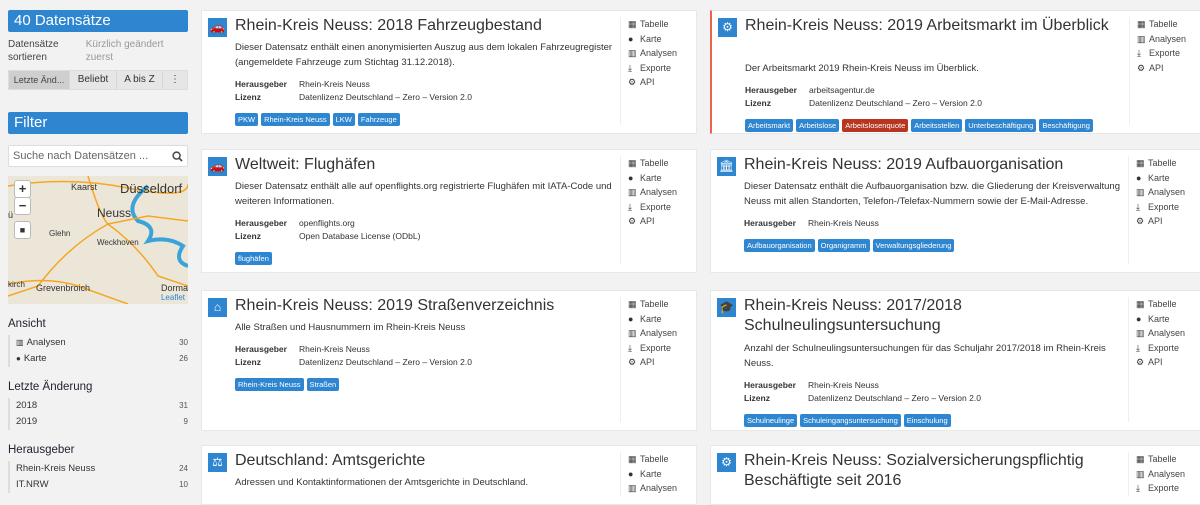  What do you see at coordinates (843, 245) in the screenshot?
I see `tag: Organigramm` at bounding box center [843, 245].